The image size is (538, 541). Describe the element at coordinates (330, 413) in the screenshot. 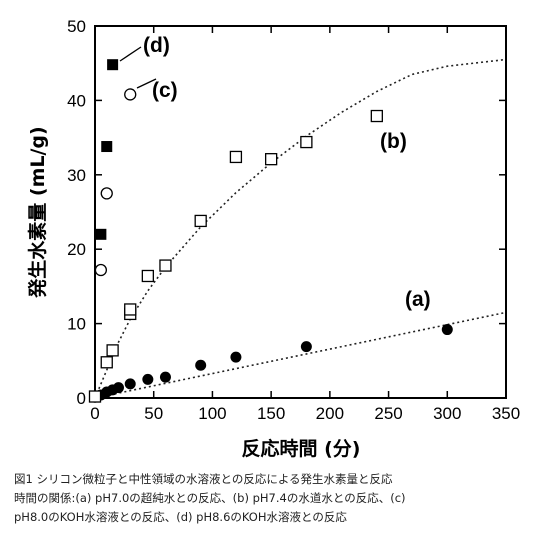

I see `x-tick-label: 200` at that location.